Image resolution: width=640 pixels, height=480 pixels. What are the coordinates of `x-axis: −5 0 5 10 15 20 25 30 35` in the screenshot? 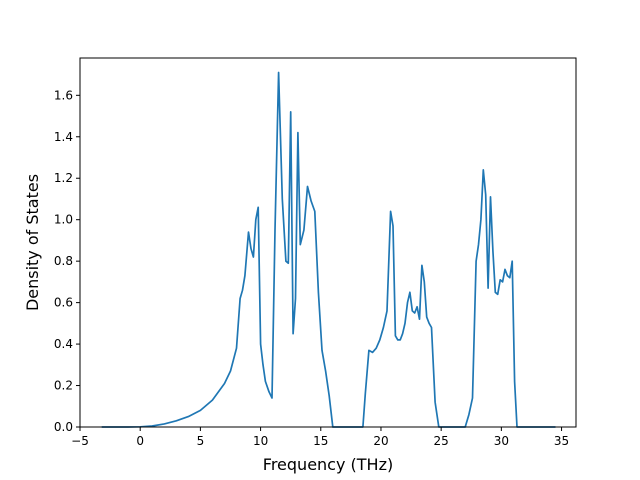 It's located at (320, 437).